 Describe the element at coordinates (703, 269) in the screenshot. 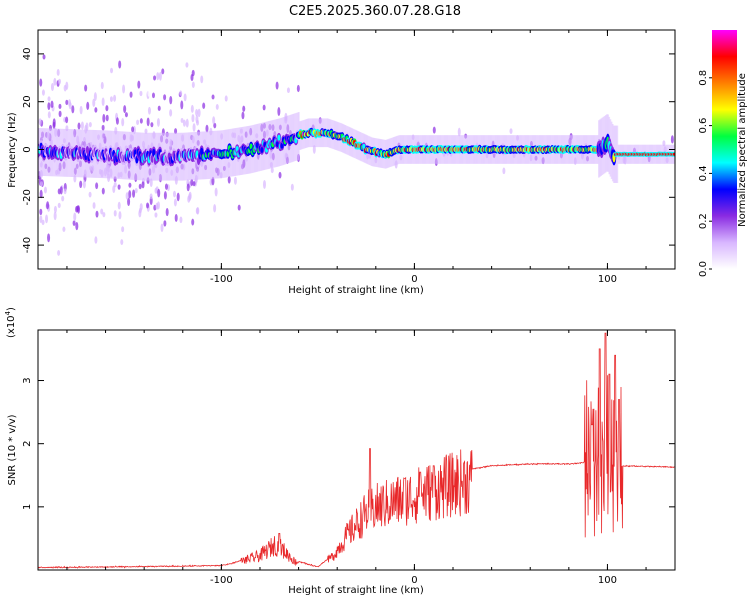

I see `colorbar-tick-label: 0.0` at that location.